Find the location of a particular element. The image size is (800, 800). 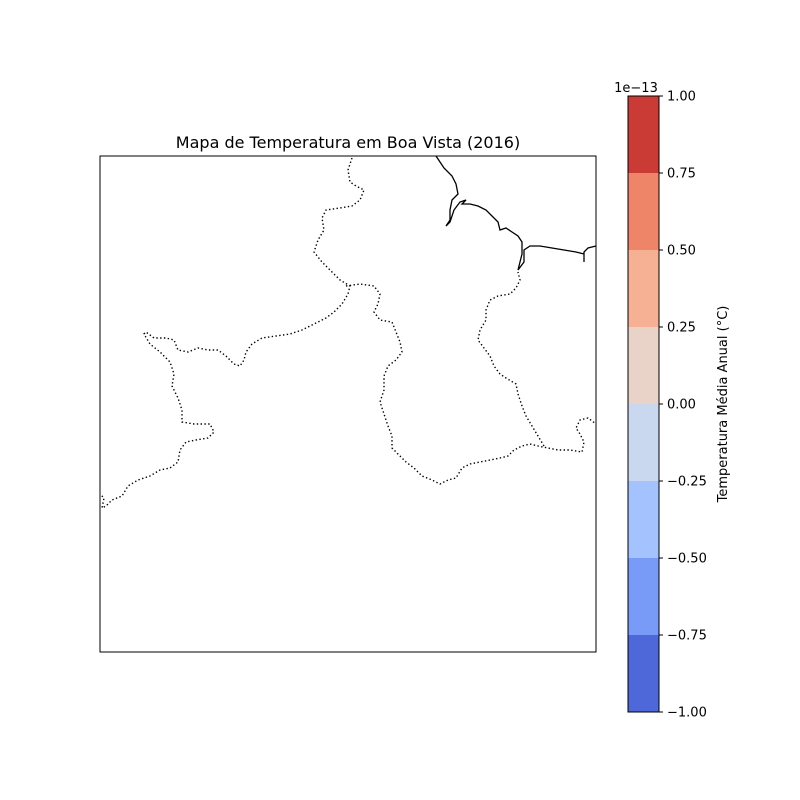

colorbar-segments is located at coordinates (643, 404).